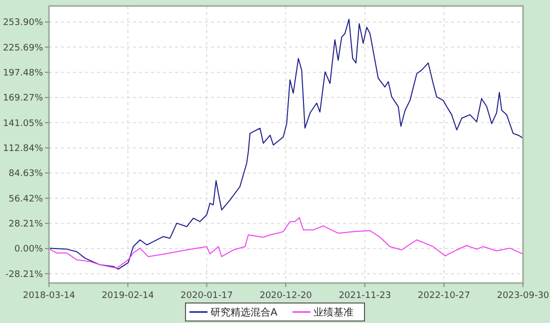  I want to click on y-tick-label: 56.42%, so click(26, 199).